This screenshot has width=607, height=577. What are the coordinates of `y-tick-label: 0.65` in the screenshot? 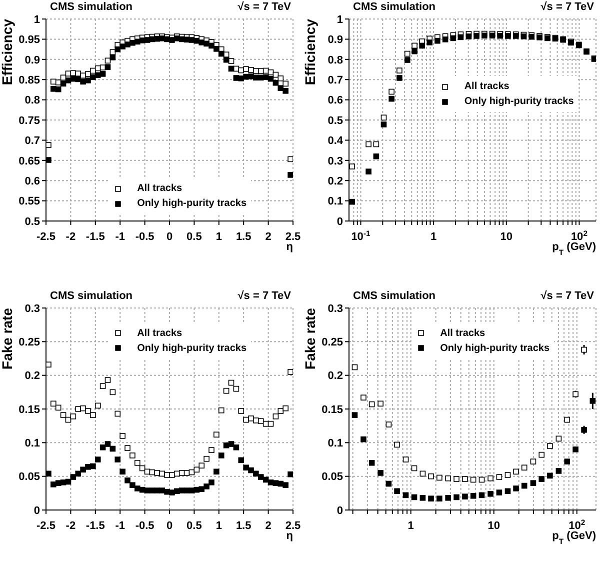 It's located at (29, 161).